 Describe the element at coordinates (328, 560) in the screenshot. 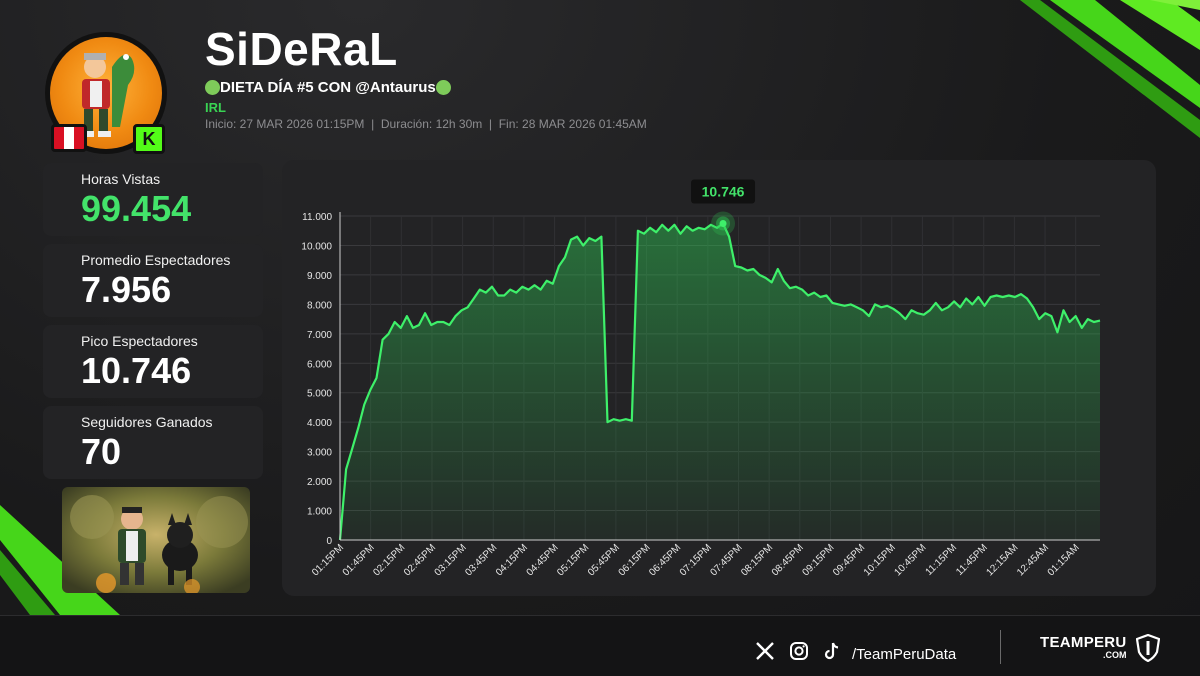

I see `x-tick-label: 01:15PM` at that location.